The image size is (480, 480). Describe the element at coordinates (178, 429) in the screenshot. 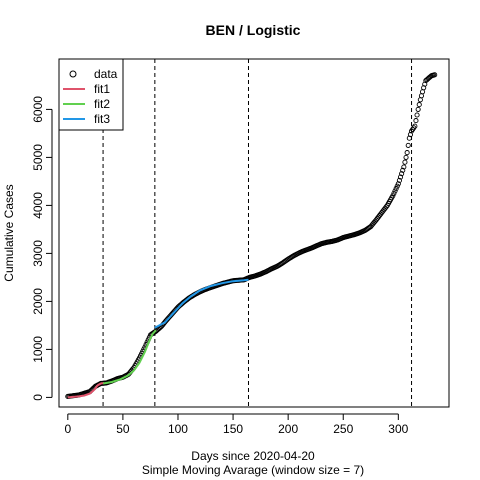

I see `x-tick-label: 100` at that location.